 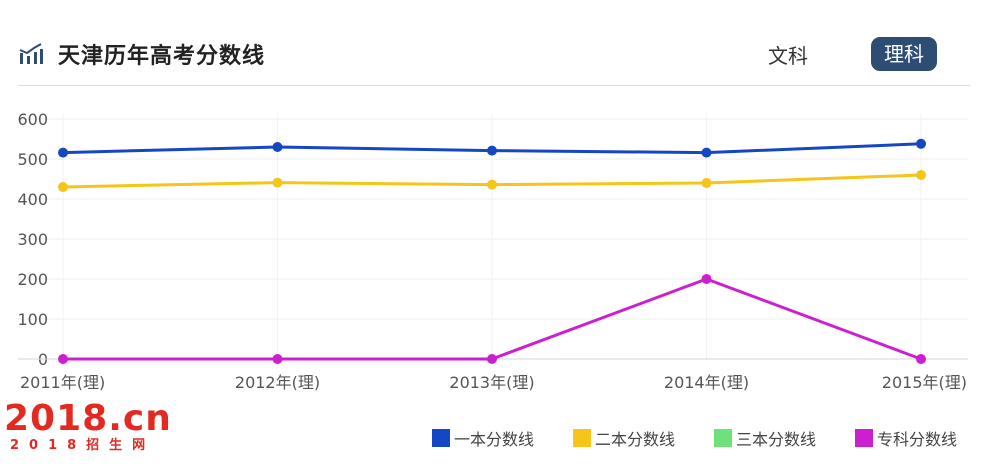 What do you see at coordinates (32, 239) in the screenshot?
I see `y-tick-label: 300` at bounding box center [32, 239].